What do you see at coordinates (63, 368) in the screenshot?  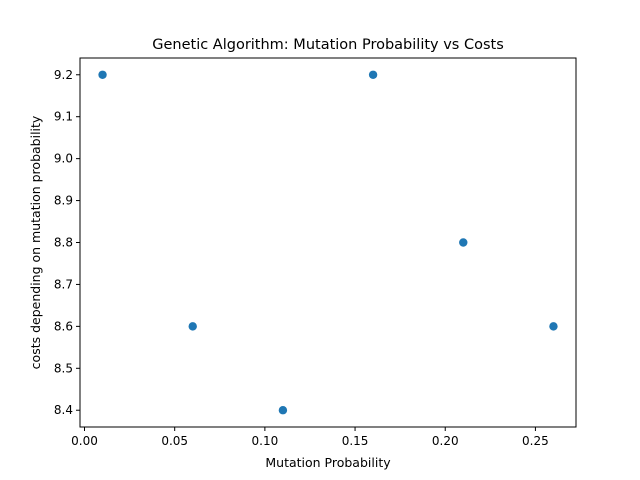 I see `y-tick-label: 8.5` at bounding box center [63, 368].